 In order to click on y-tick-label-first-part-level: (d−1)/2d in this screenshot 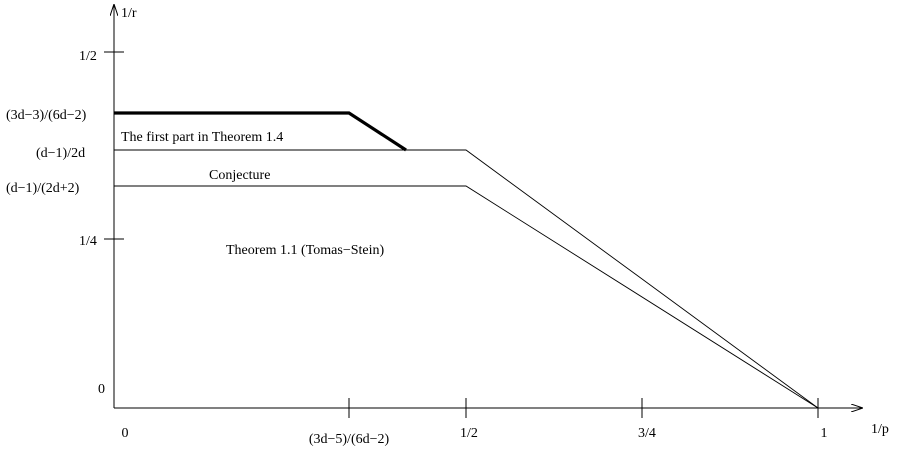, I will do `click(60, 153)`.